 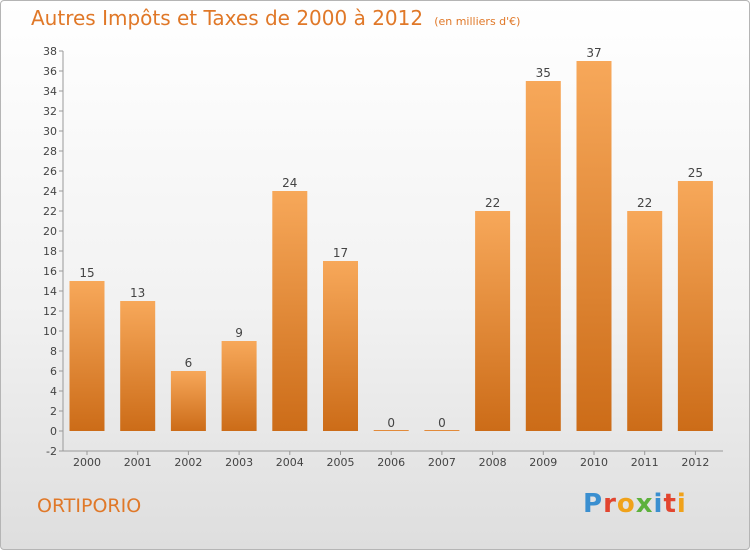 What do you see at coordinates (593, 53) in the screenshot?
I see `data-label: 37` at bounding box center [593, 53].